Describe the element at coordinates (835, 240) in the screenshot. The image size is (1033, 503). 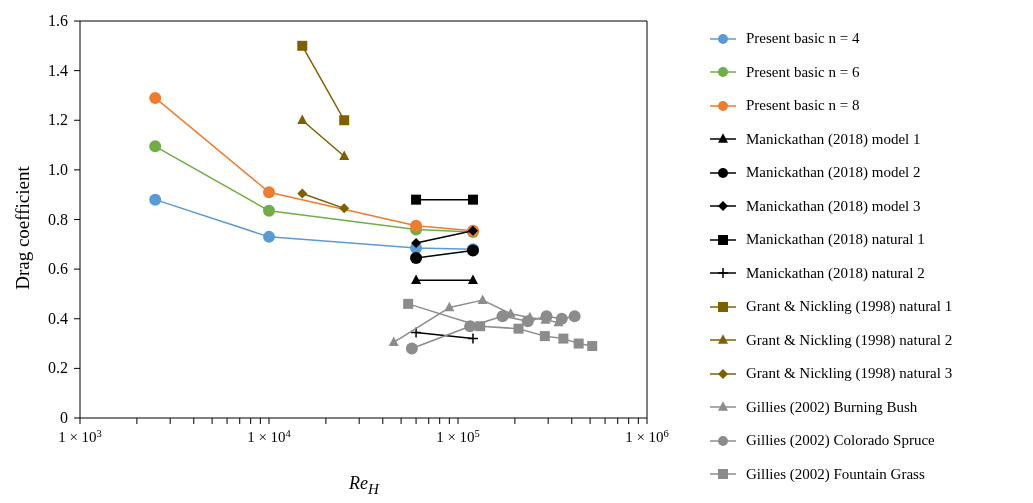
I see `legend-label: Manickathan (2018) natural 1` at that location.